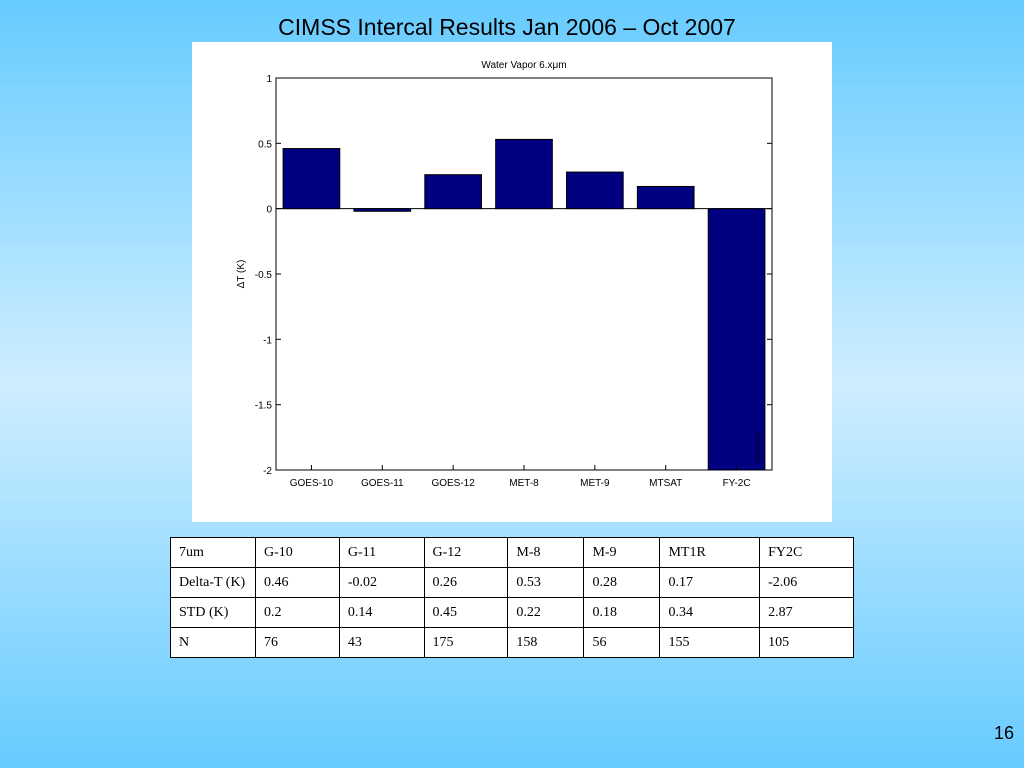 This screenshot has width=1024, height=768. What do you see at coordinates (466, 642) in the screenshot?
I see `table-cell: 175` at bounding box center [466, 642].